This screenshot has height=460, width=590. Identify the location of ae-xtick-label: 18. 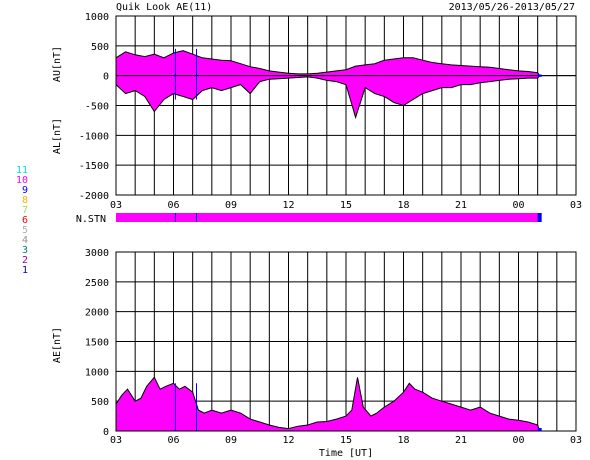
(403, 440).